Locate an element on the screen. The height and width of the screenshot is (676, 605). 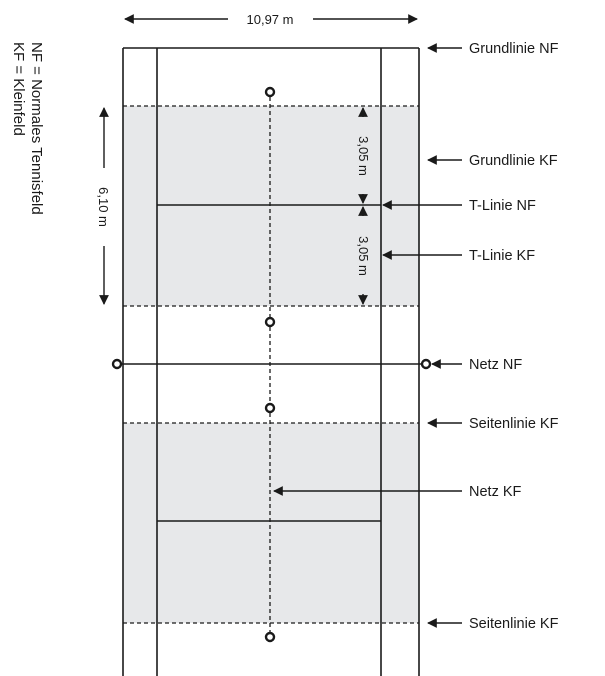
grundlinie-nf-label: Grundlinie NF is located at coordinates (514, 49).